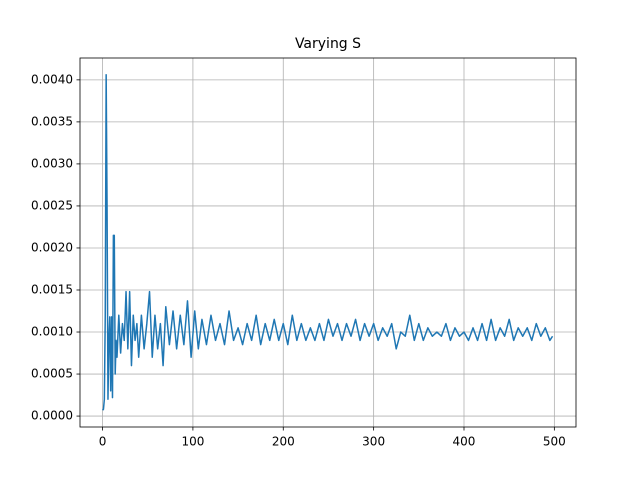 Image resolution: width=640 pixels, height=484 pixels. I want to click on y-tick-label: 0.0035, so click(52, 121).